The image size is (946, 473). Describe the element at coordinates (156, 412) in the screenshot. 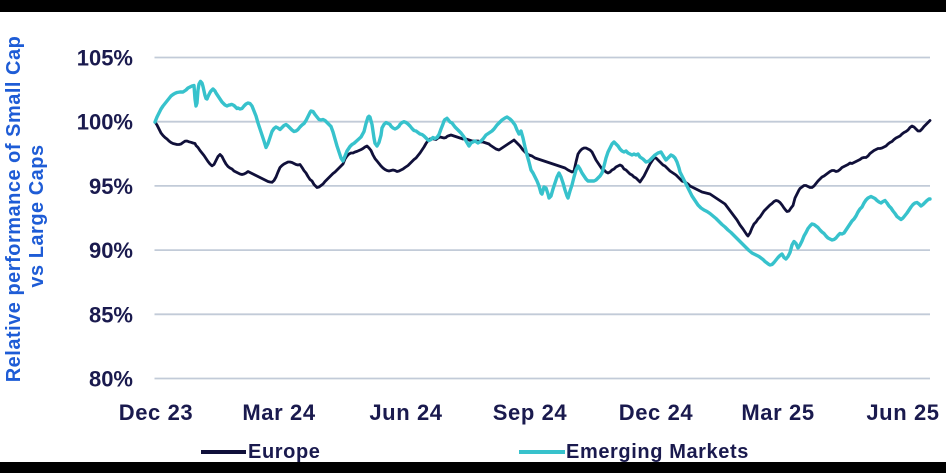

I see `svg-text: Dec 23` at that location.